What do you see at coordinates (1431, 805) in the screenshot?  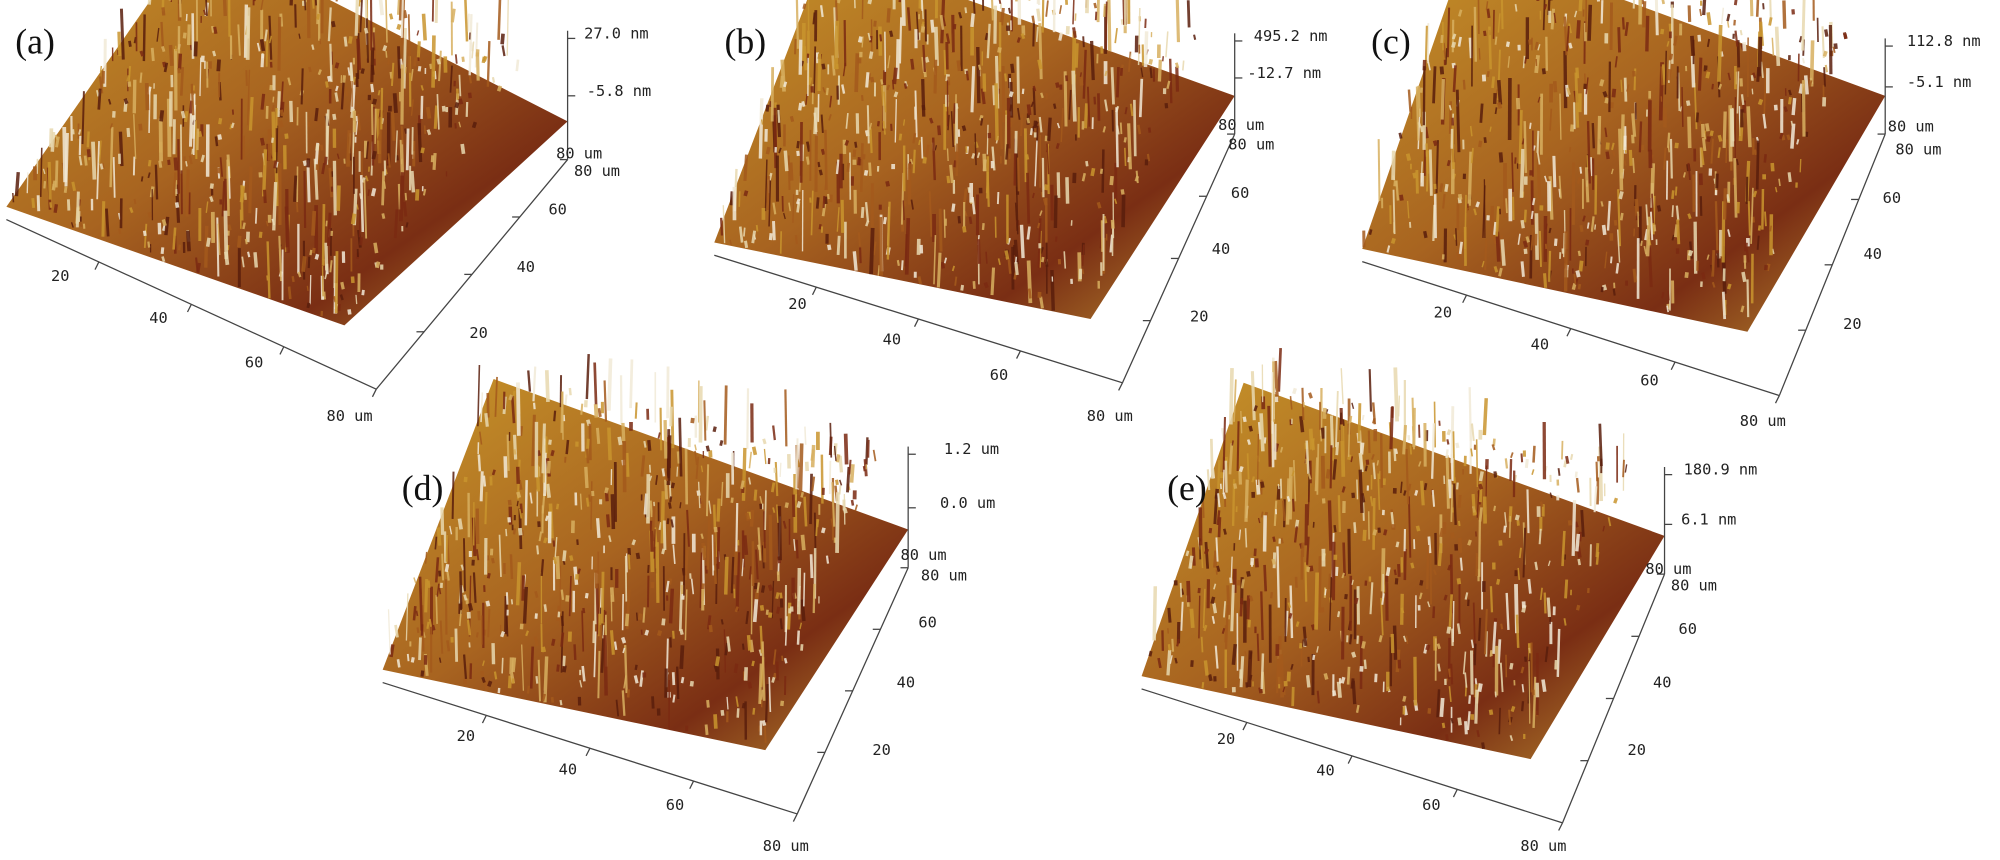 I see `x-tick-label: 60` at bounding box center [1431, 805].